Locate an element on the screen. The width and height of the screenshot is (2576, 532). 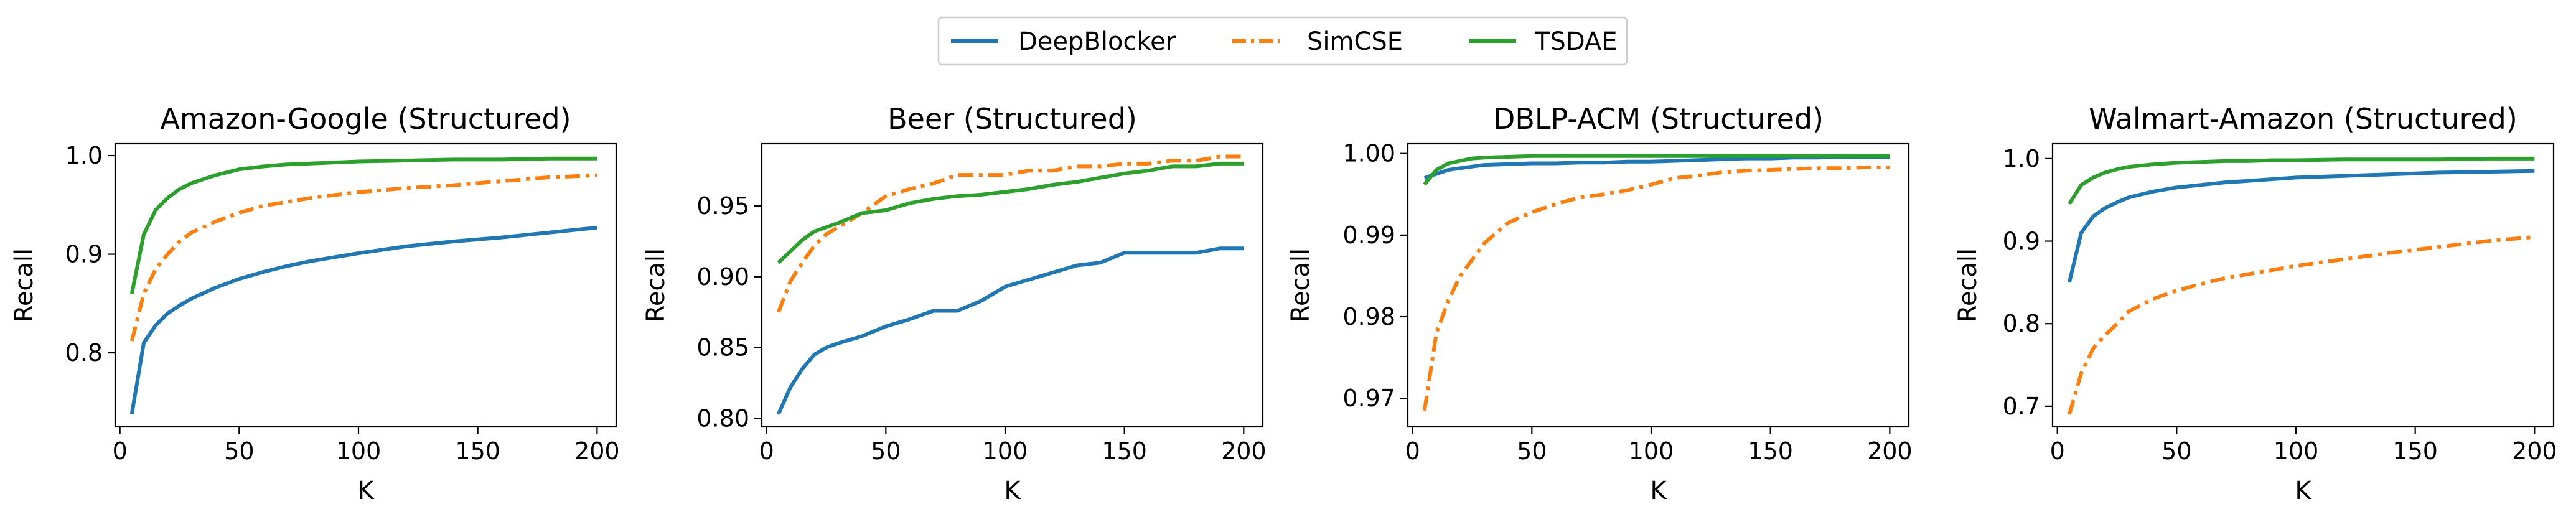
legend: DeepBlocker SimCSE TSDAE is located at coordinates (1282, 41).